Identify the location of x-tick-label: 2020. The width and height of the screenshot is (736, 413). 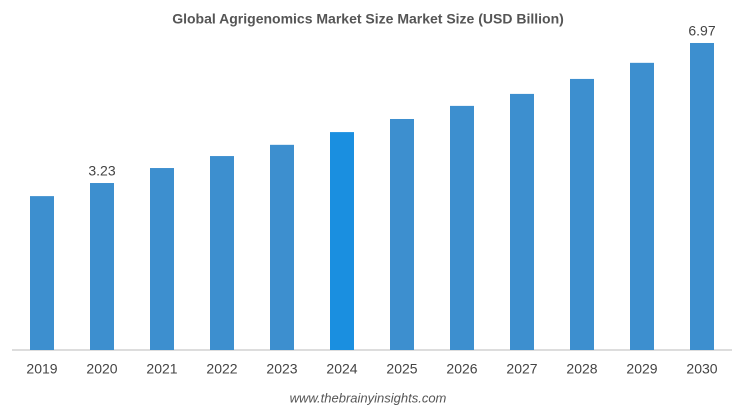
(101, 369).